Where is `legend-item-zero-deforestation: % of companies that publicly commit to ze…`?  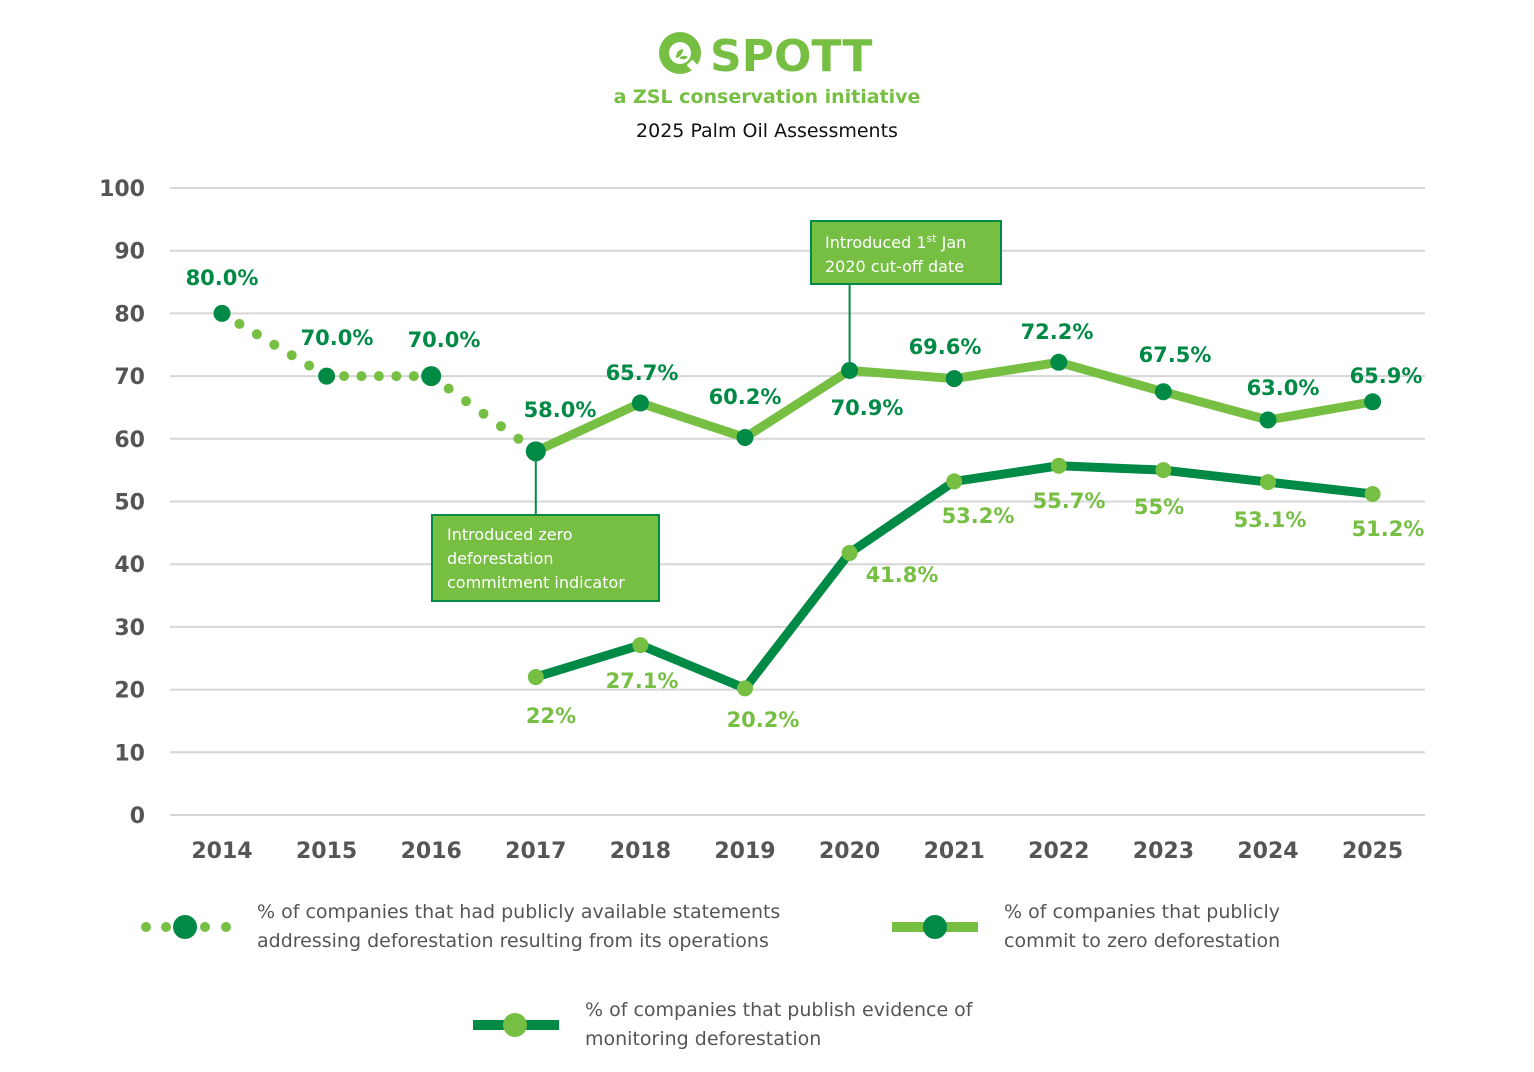 legend-item-zero-deforestation: % of companies that publicly commit to ze… is located at coordinates (1086, 926).